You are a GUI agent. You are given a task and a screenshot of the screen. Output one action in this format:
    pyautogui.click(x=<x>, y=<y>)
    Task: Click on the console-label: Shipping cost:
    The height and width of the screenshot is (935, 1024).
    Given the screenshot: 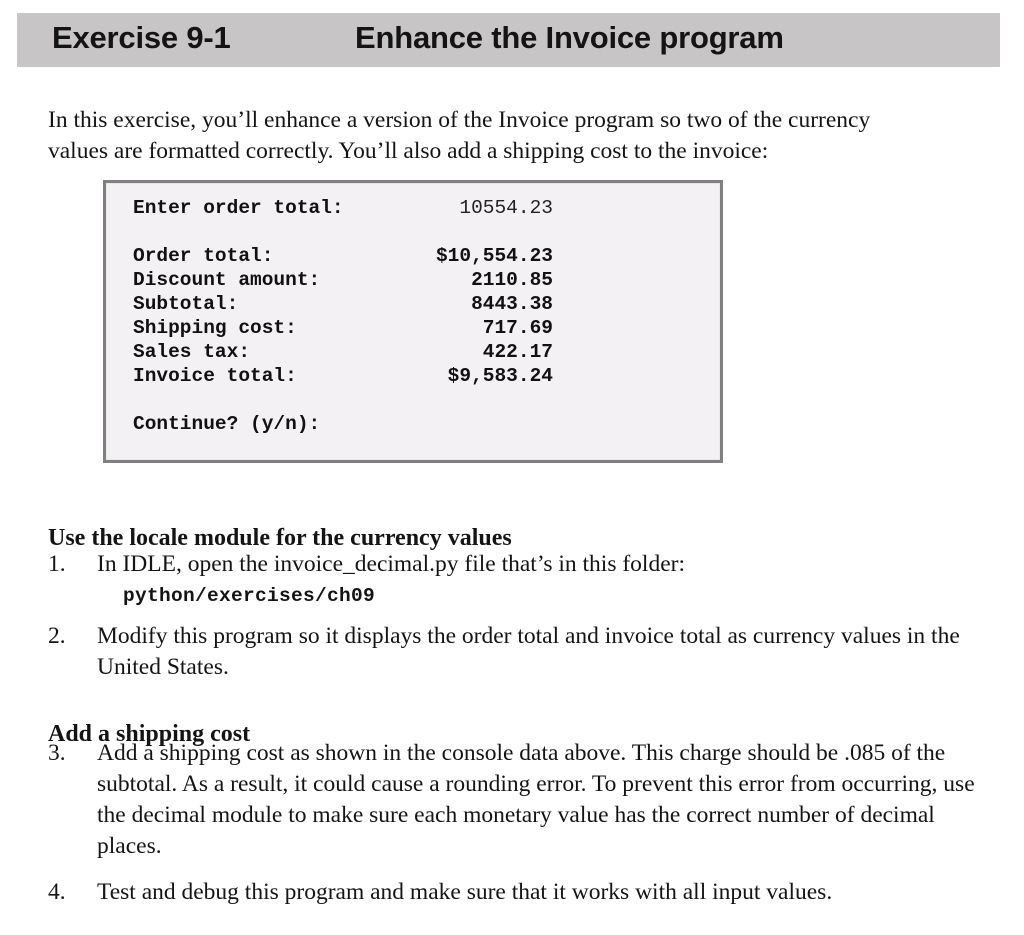 What is the action you would take?
    pyautogui.click(x=215, y=328)
    